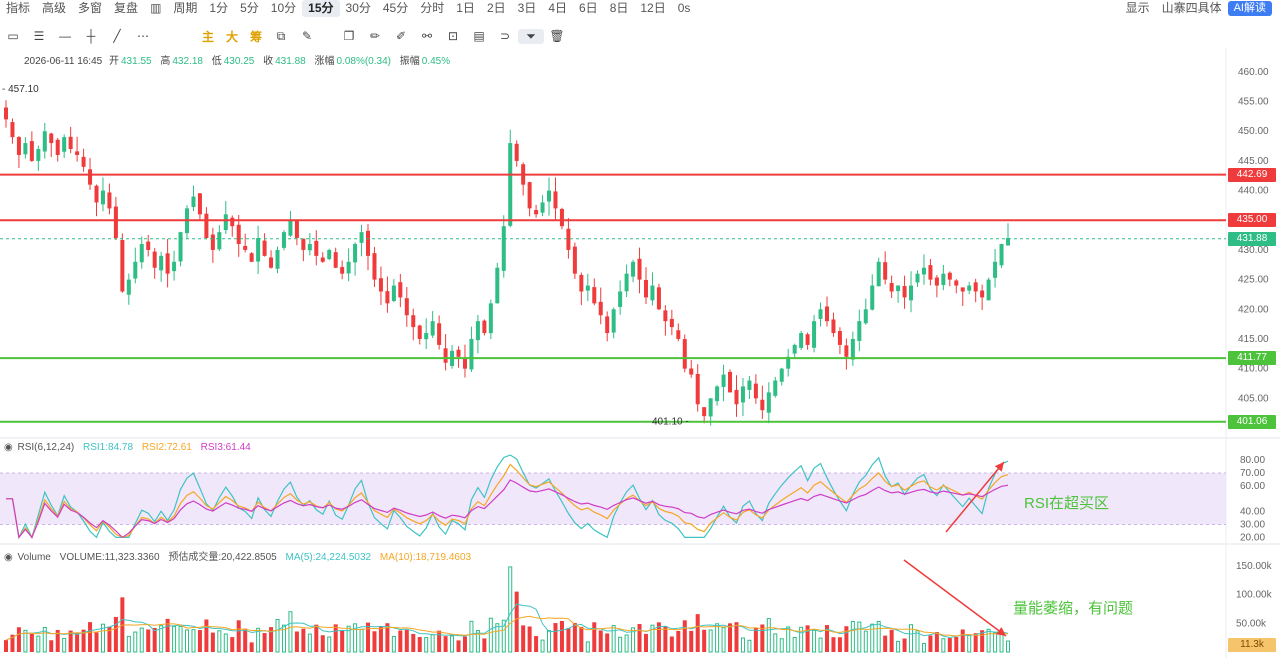 The width and height of the screenshot is (1280, 658). I want to click on chip-button: 筹, so click(255, 36).